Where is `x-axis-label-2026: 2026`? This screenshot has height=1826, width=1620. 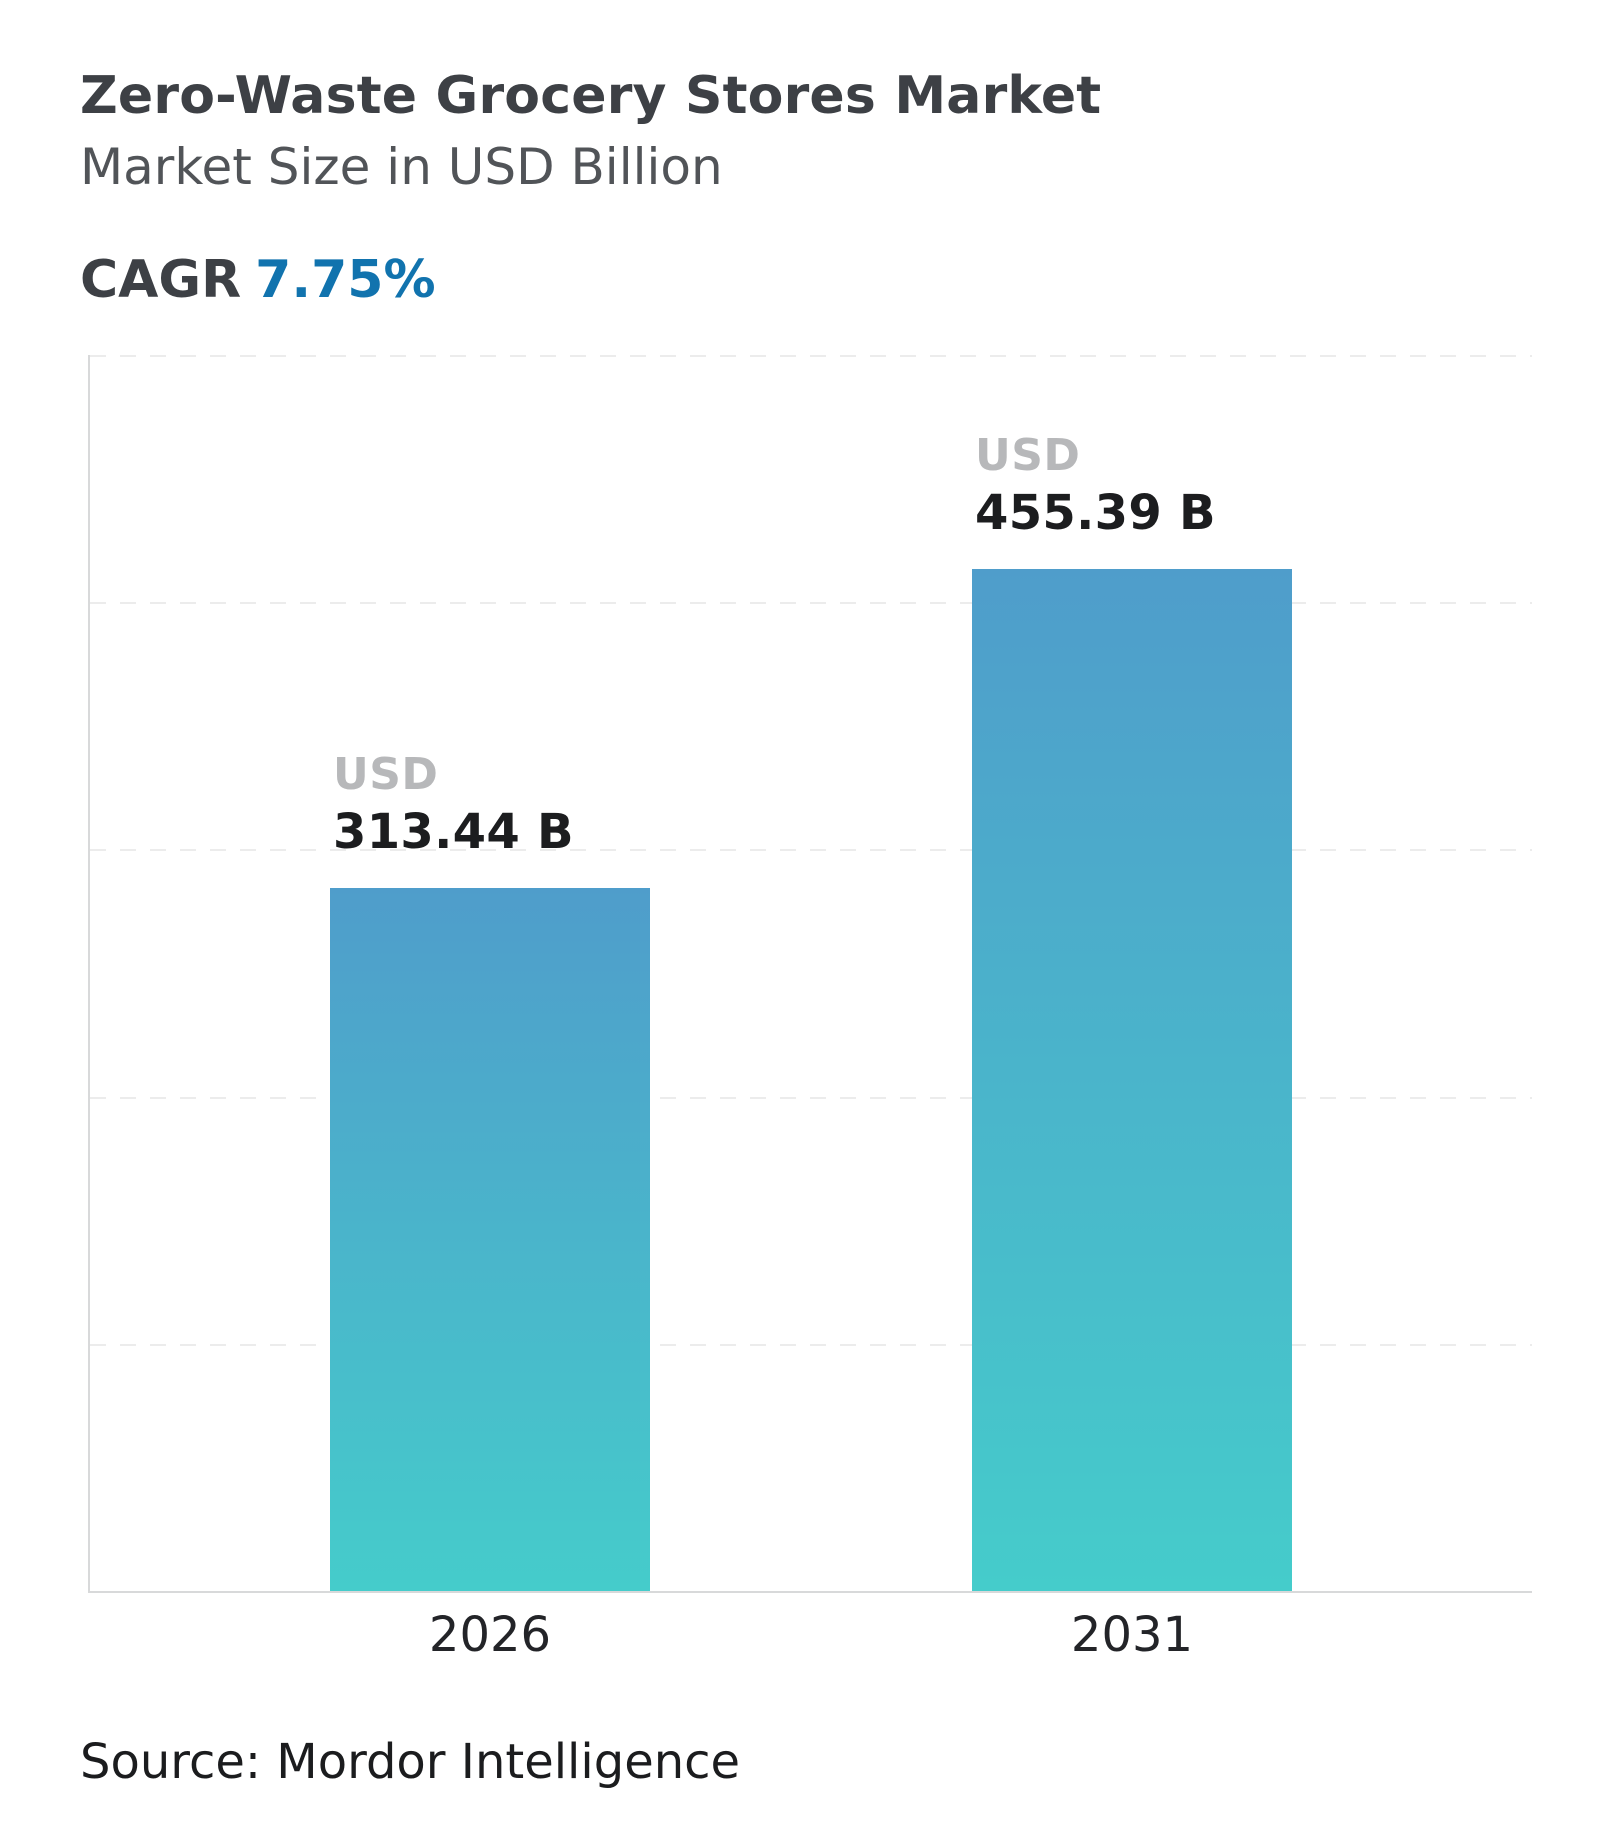 x-axis-label-2026: 2026 is located at coordinates (490, 1635).